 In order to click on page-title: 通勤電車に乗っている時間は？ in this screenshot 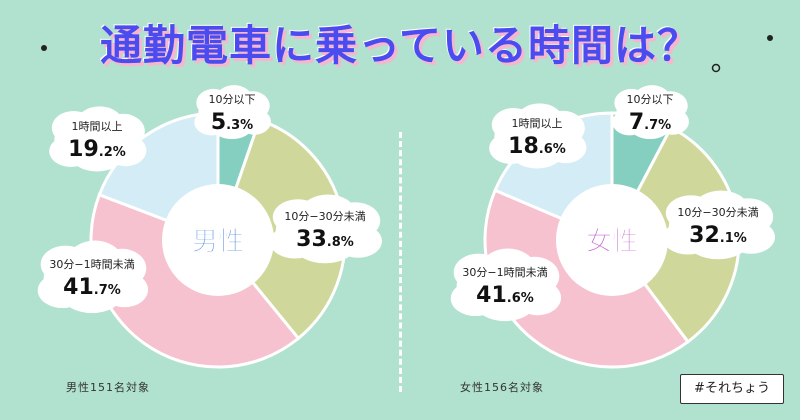, I will do `click(400, 45)`.